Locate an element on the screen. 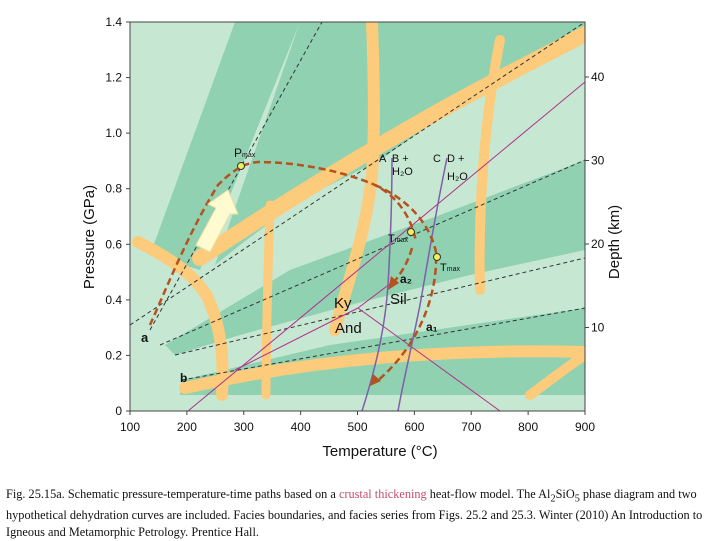 Image resolution: width=720 pixels, height=541 pixels. ky-sil-boundary is located at coordinates (376, 294).